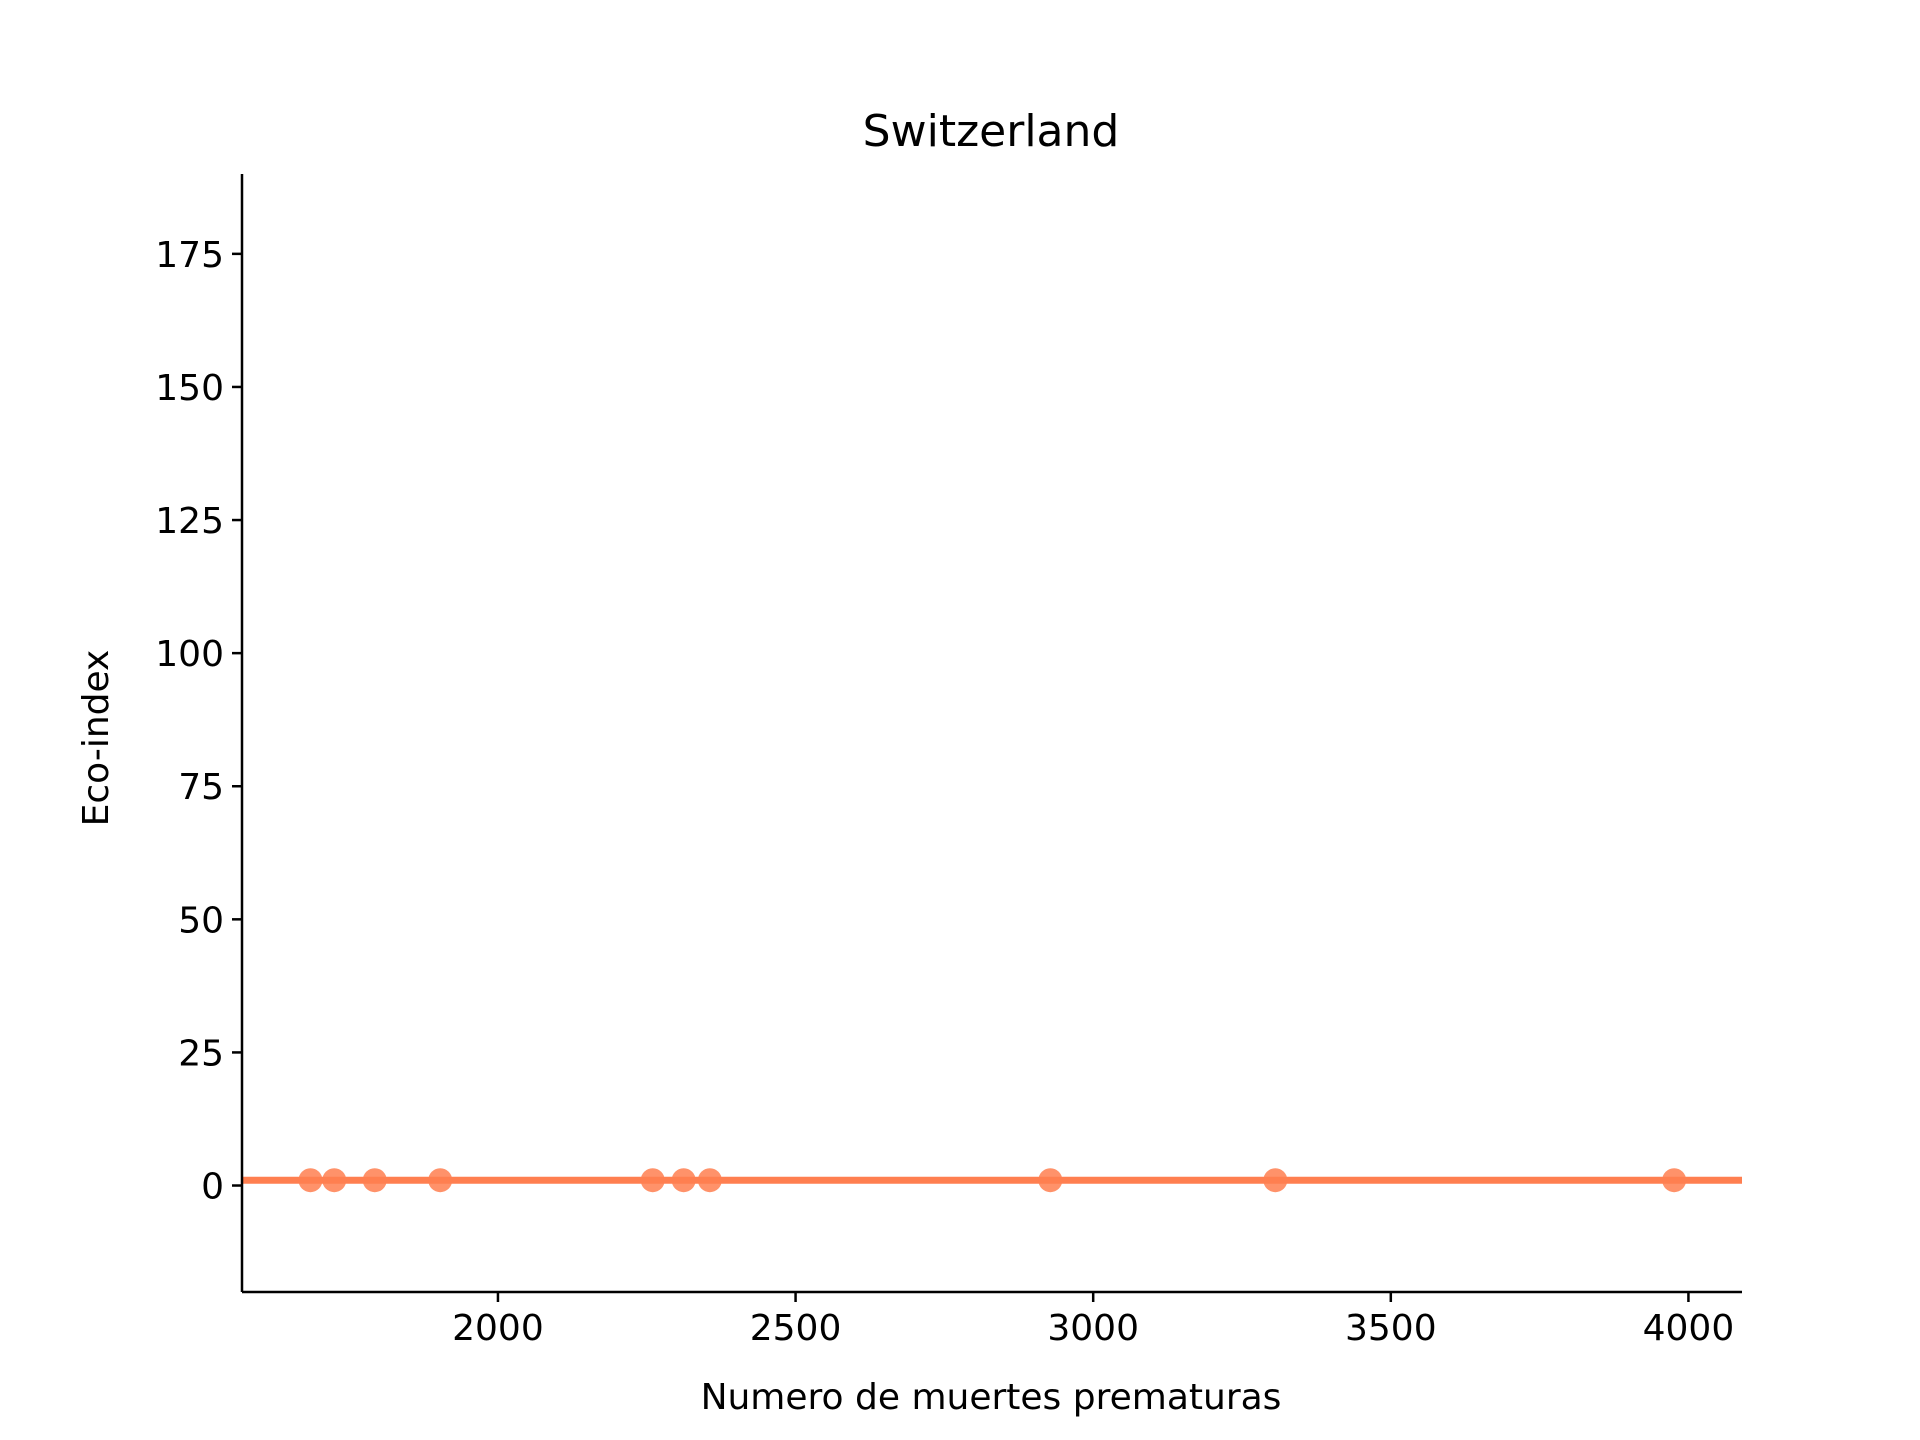  What do you see at coordinates (1689, 1328) in the screenshot?
I see `x-tick-label-4000: 4000` at bounding box center [1689, 1328].